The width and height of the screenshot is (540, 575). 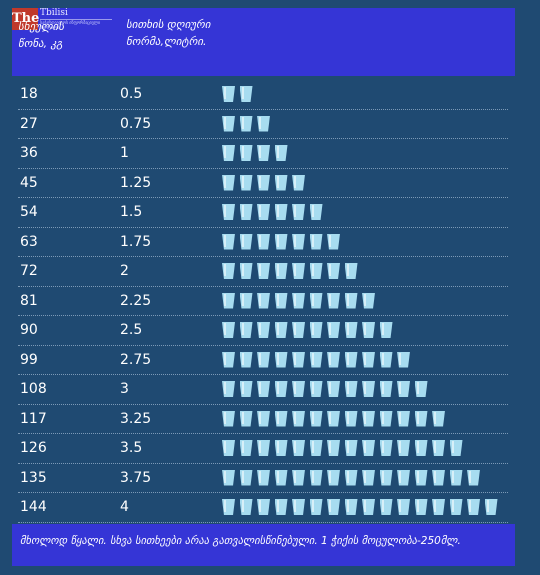 I want to click on liters-cell: 1.5, so click(x=131, y=212).